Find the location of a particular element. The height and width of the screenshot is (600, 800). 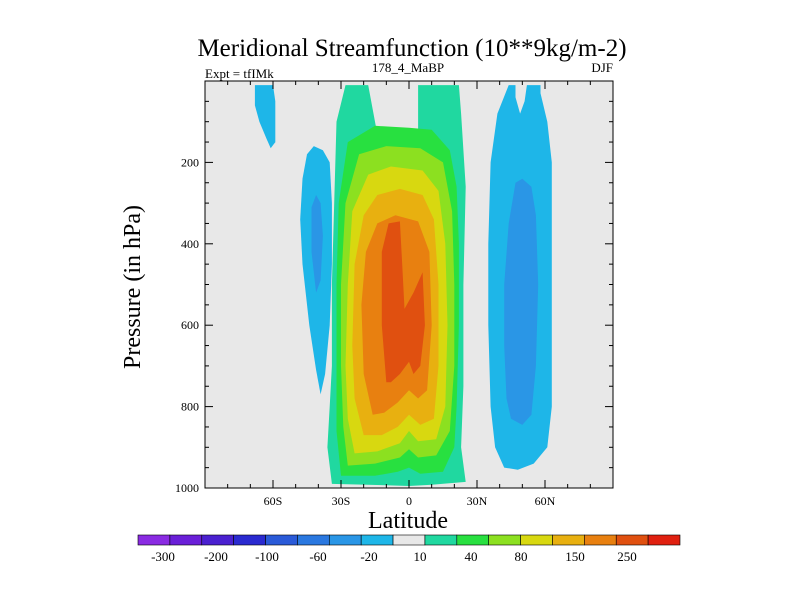

colorbar-label: -20 is located at coordinates (368, 556).